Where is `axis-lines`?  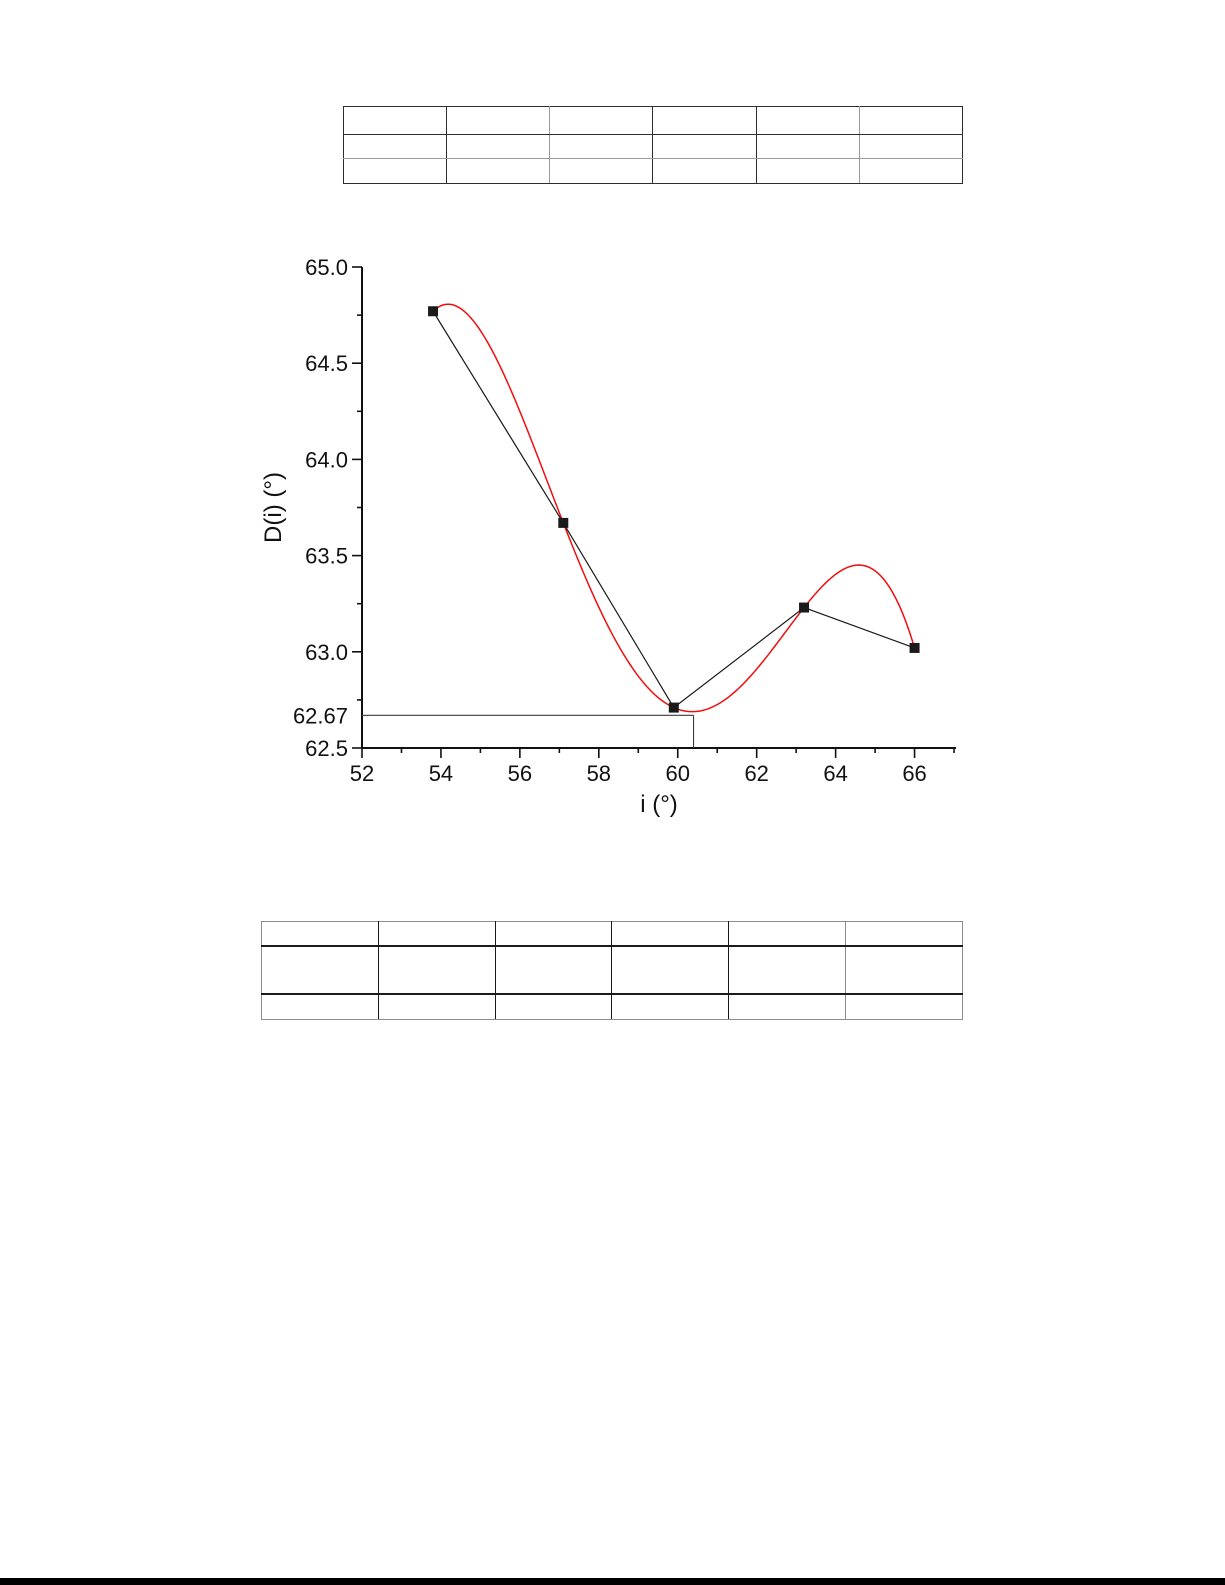 axis-lines is located at coordinates (658, 508).